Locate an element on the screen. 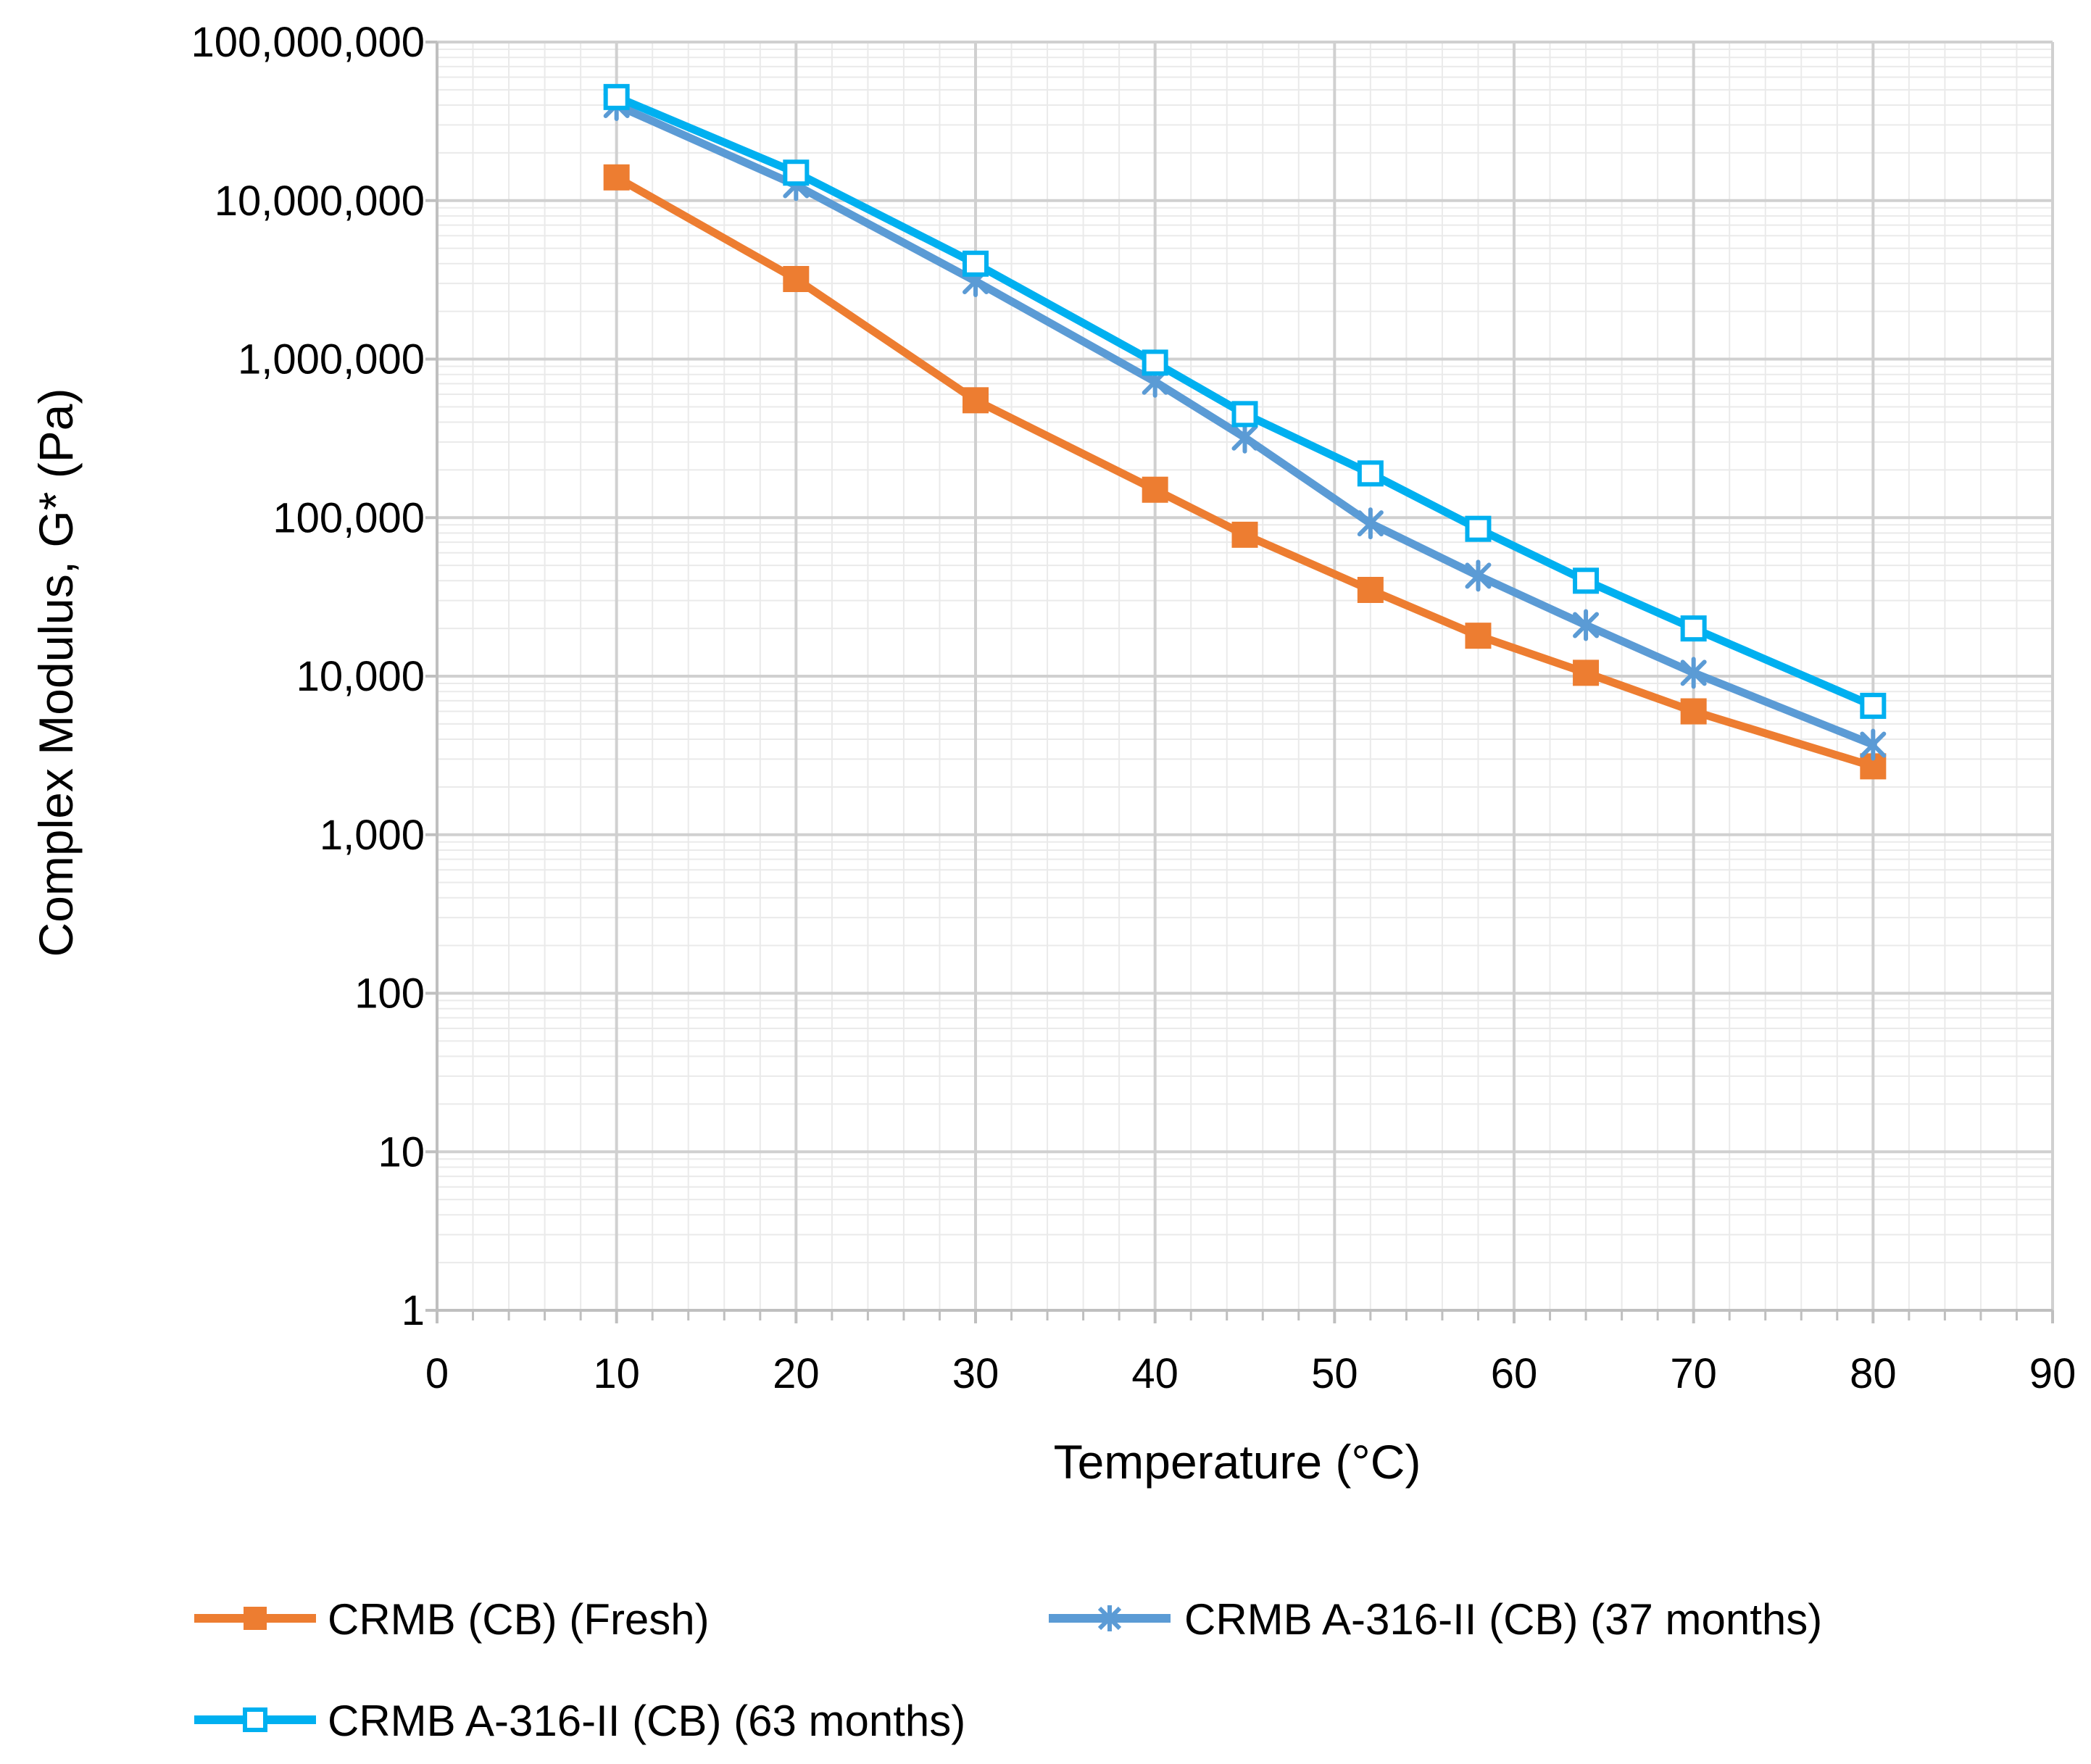 The image size is (2091, 1764). x-tick-label: 10 is located at coordinates (616, 1373).